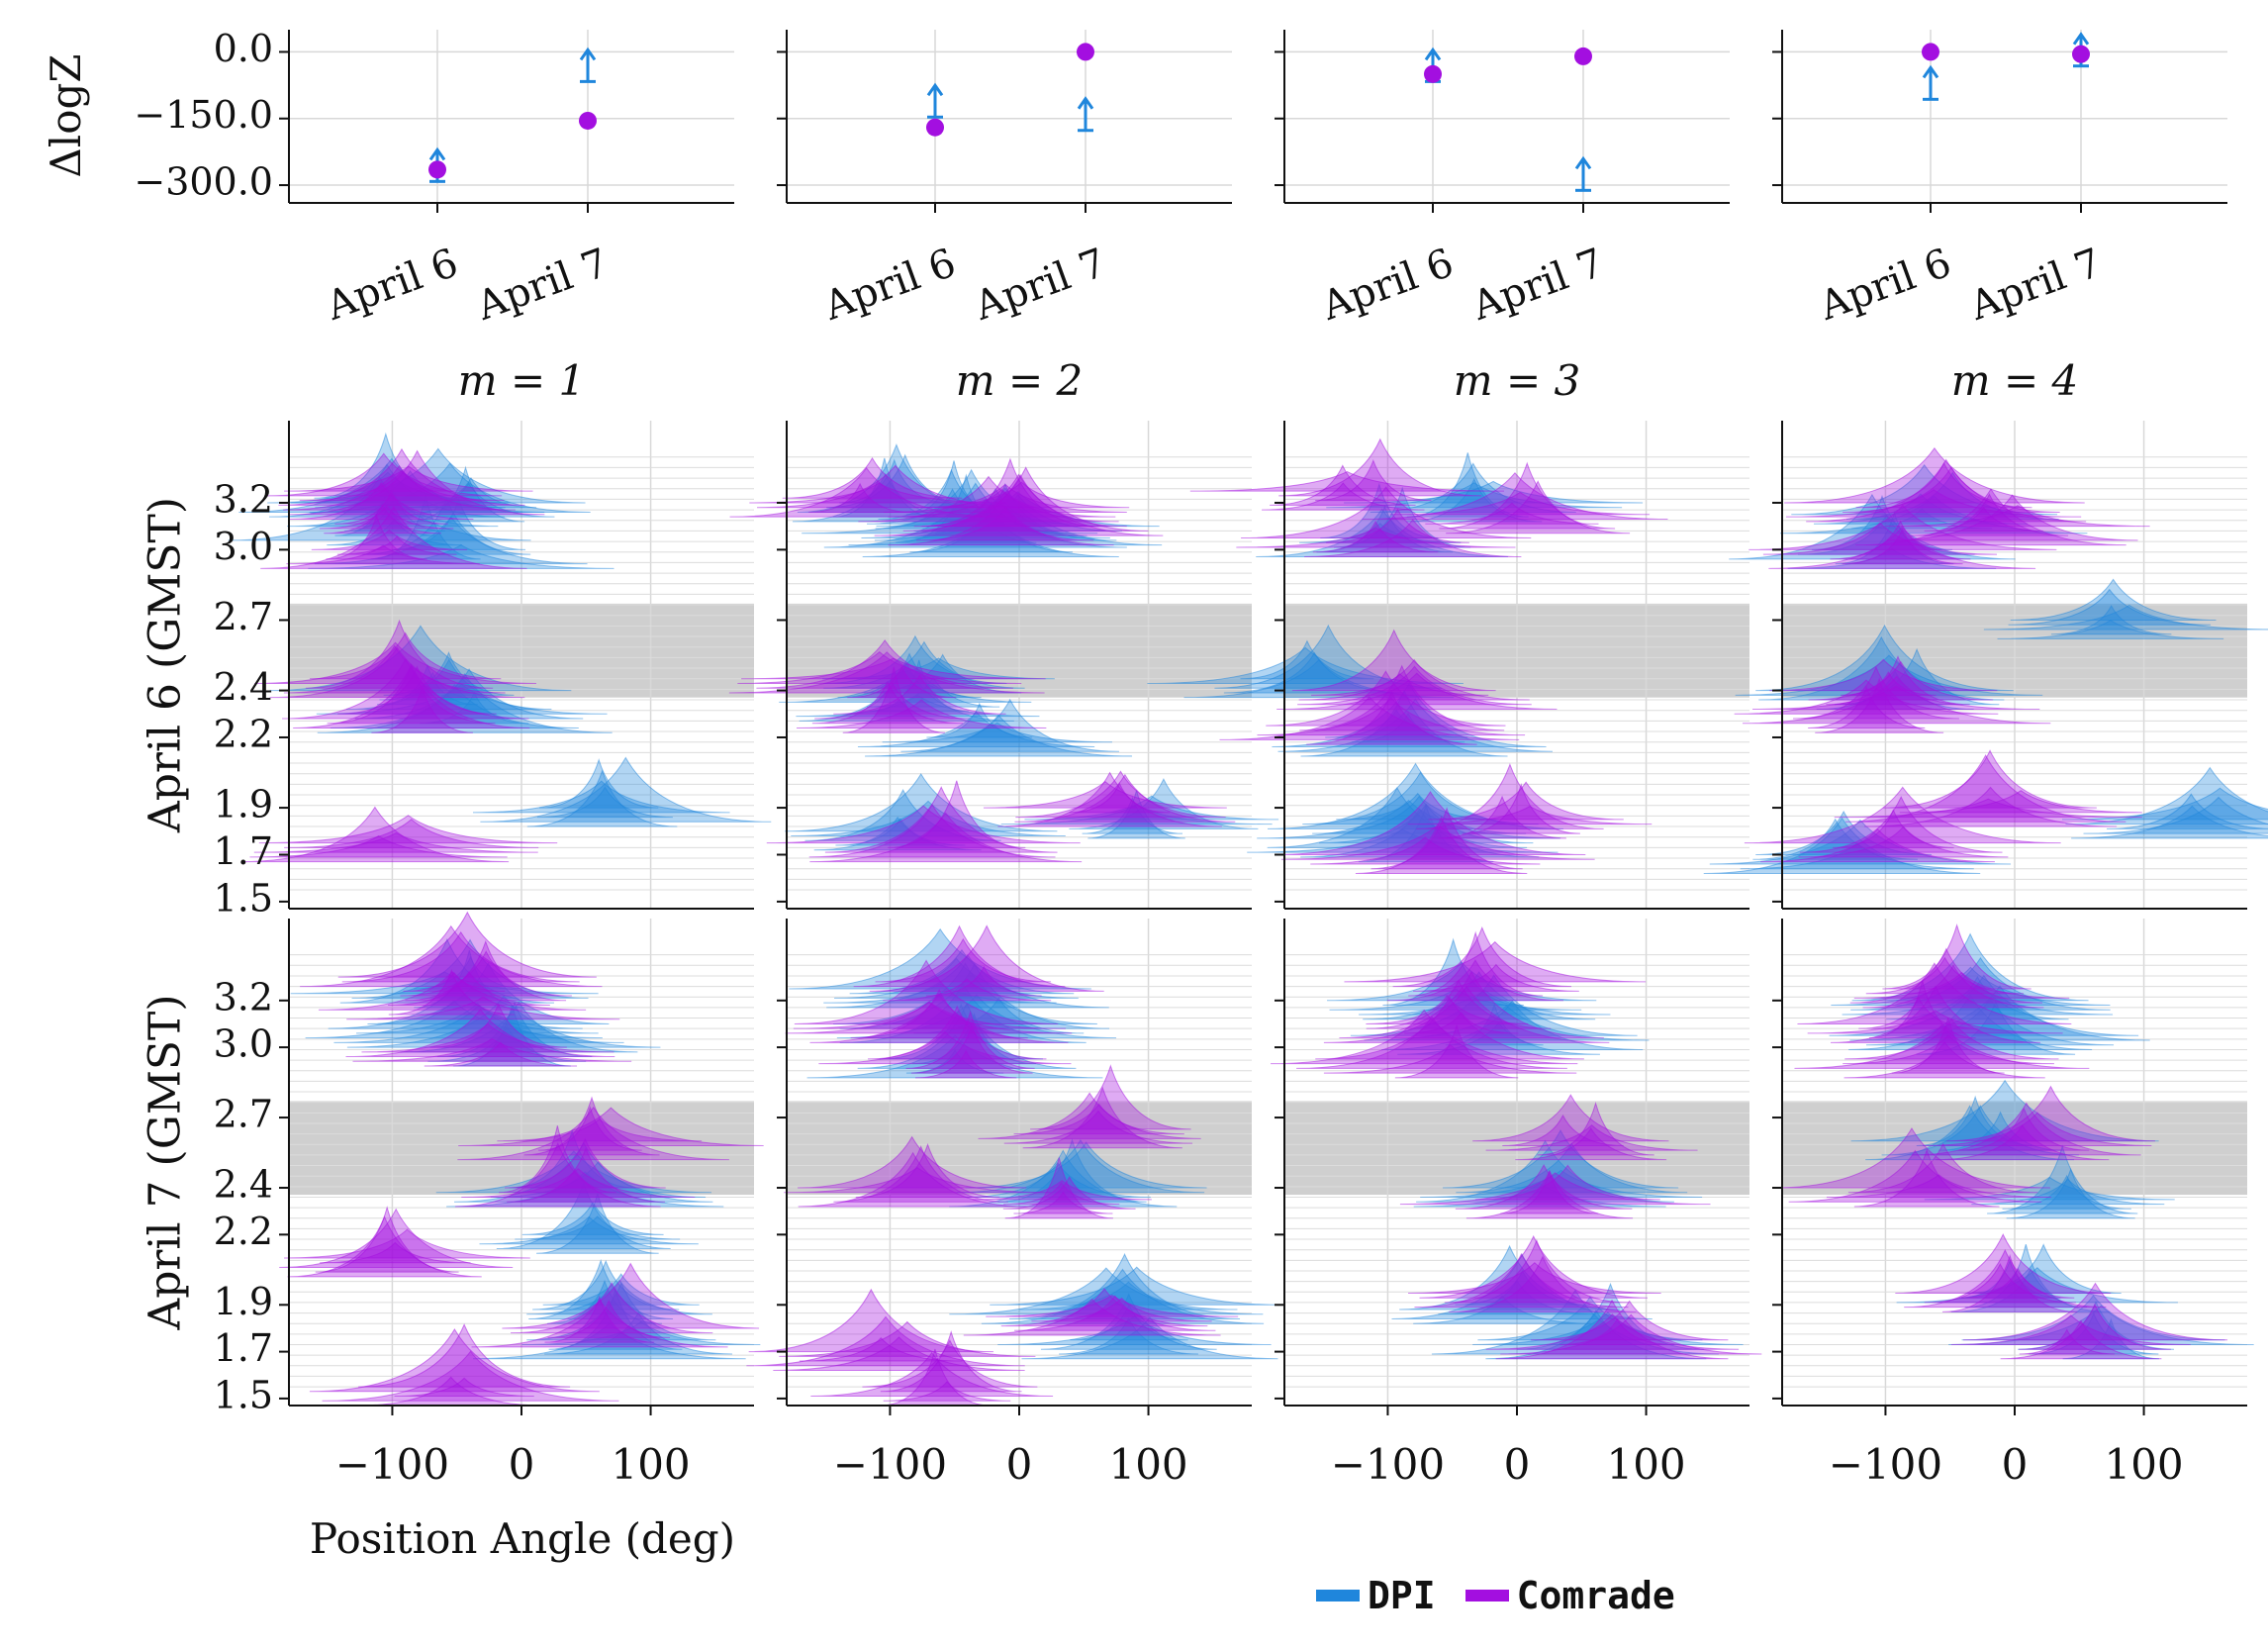 This screenshot has width=2268, height=1650. What do you see at coordinates (437, 153) in the screenshot?
I see `dpi-bound-arrow` at bounding box center [437, 153].